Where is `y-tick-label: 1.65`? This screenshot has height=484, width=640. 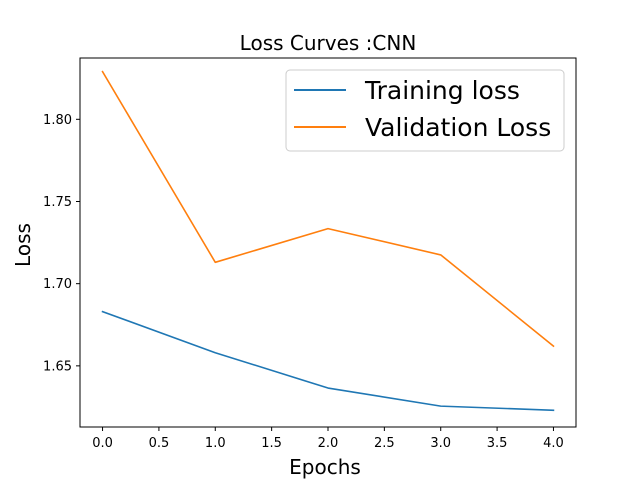
y-tick-label: 1.65 is located at coordinates (57, 366).